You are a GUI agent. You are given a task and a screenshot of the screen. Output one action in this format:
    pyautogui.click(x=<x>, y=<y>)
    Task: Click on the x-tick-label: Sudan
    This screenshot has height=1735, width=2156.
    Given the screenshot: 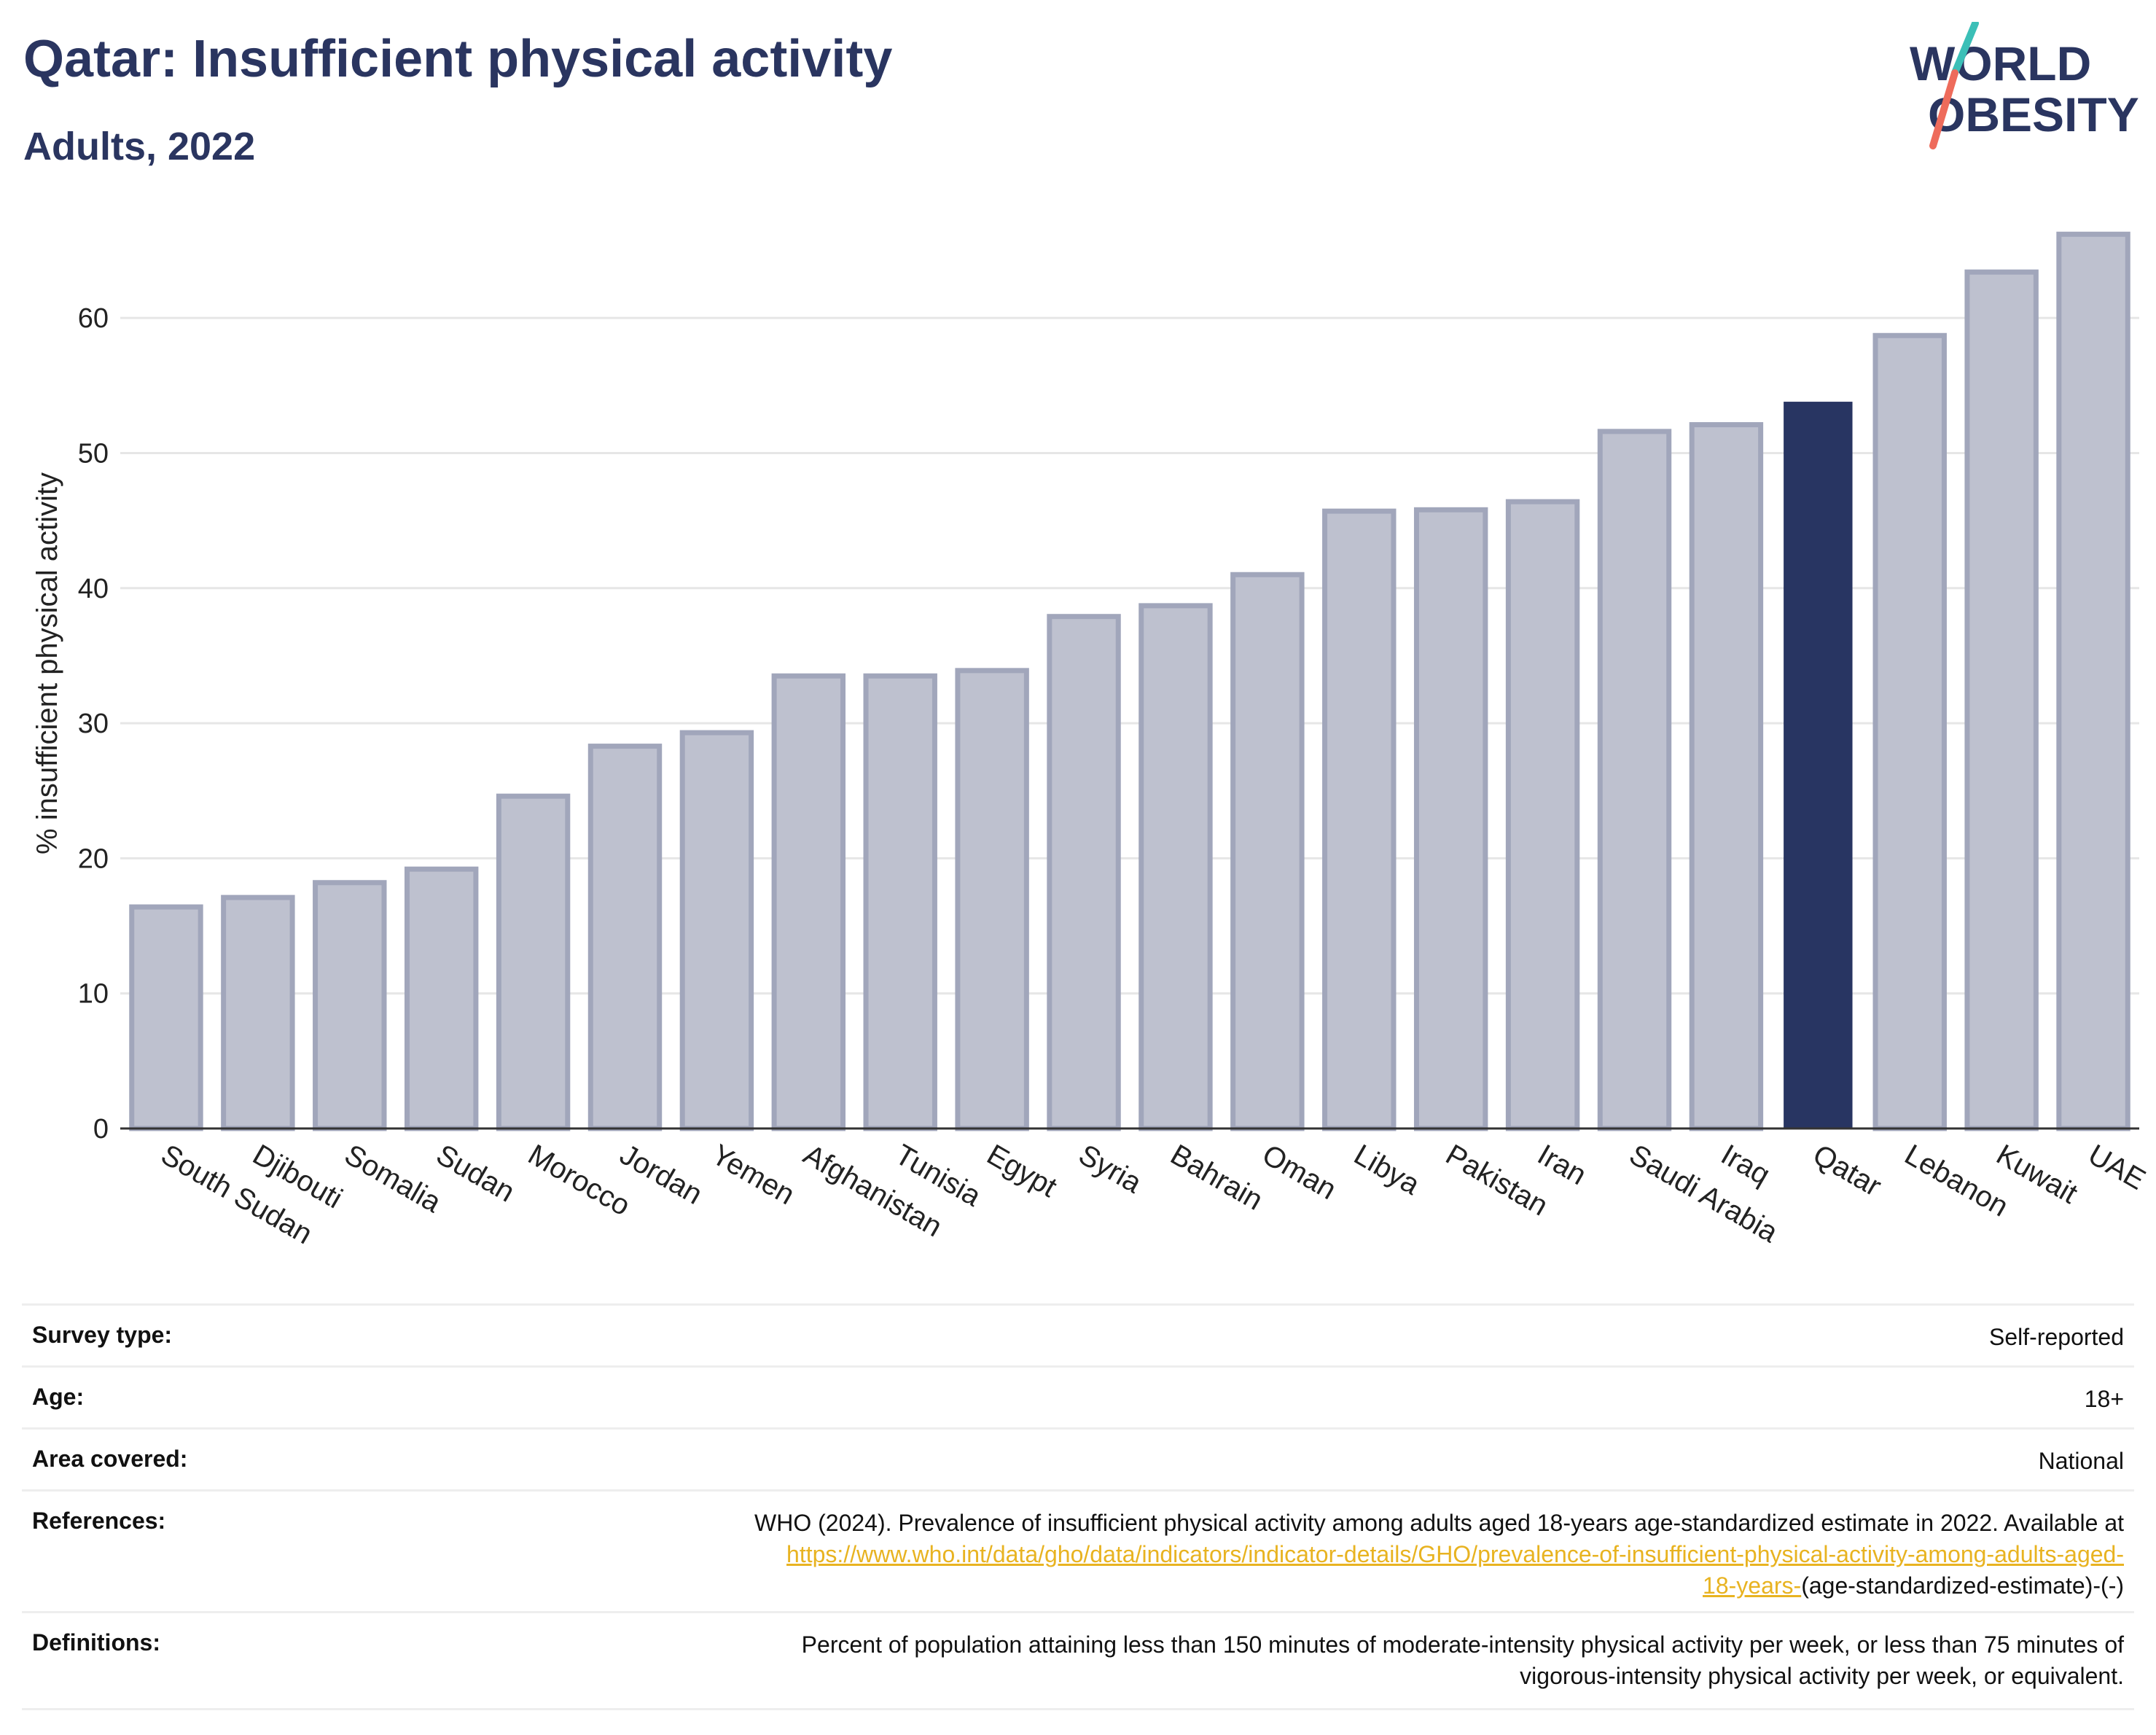 What is the action you would take?
    pyautogui.click(x=476, y=1174)
    